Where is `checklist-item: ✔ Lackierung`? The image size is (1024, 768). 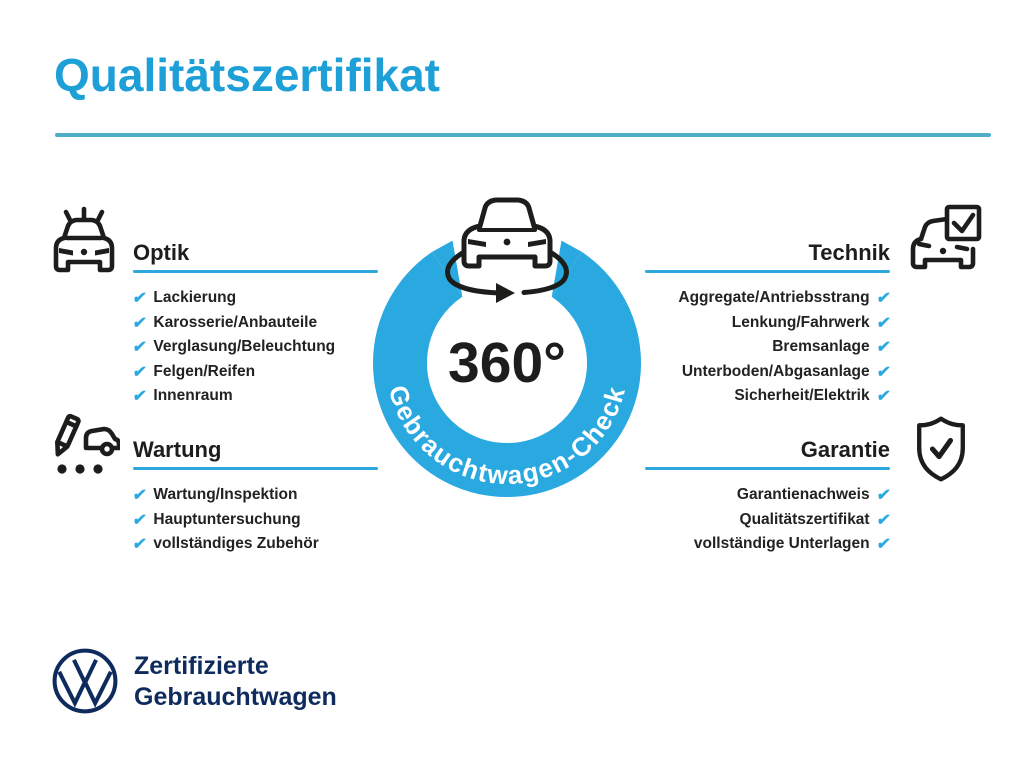
checklist-item: ✔ Lackierung is located at coordinates (254, 298).